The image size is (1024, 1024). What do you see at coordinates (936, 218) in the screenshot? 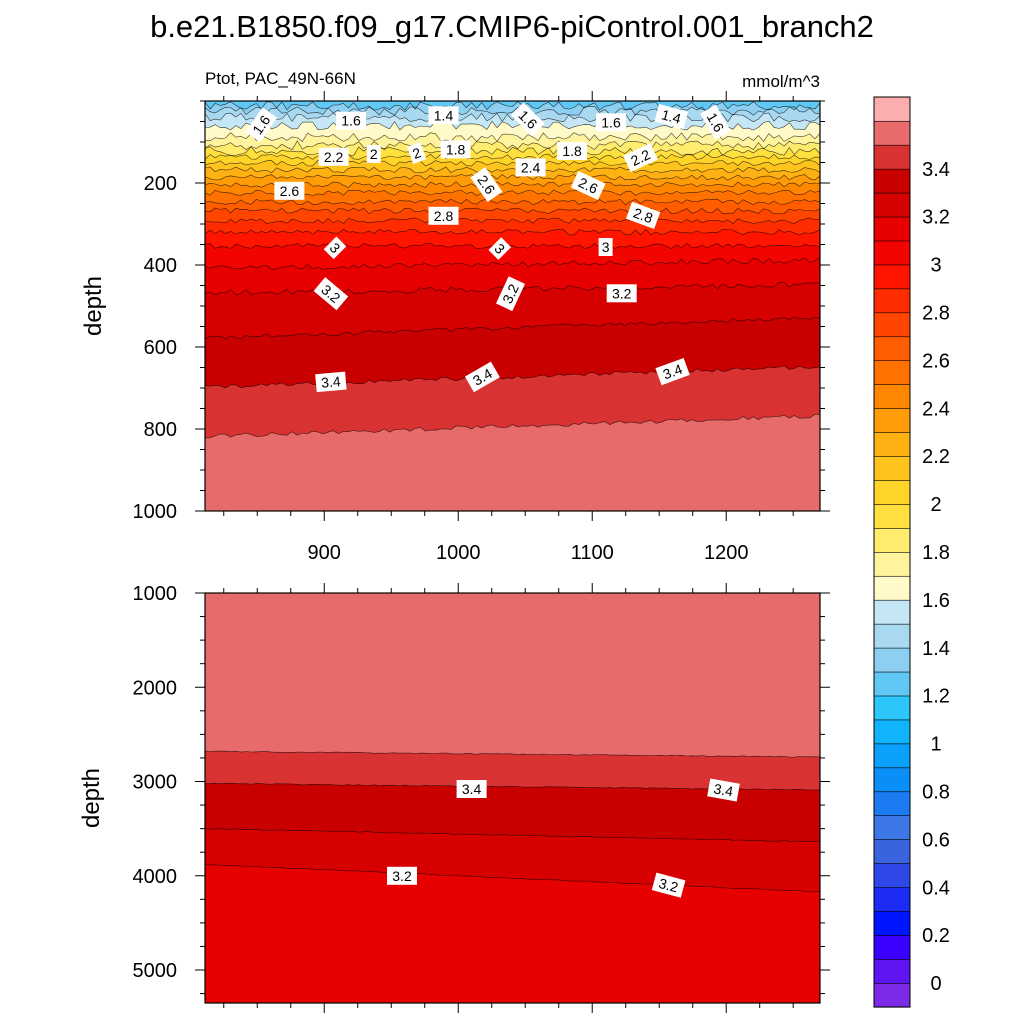
I see `colorbar-tick-label: 3.2` at bounding box center [936, 218].